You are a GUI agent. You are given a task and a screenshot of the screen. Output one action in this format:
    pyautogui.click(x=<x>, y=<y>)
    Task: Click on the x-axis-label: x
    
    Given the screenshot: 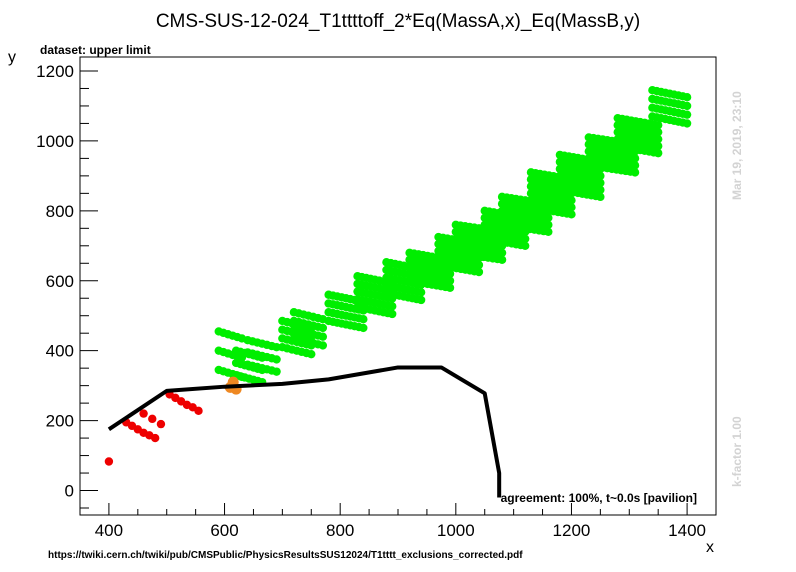 What is the action you would take?
    pyautogui.click(x=710, y=547)
    